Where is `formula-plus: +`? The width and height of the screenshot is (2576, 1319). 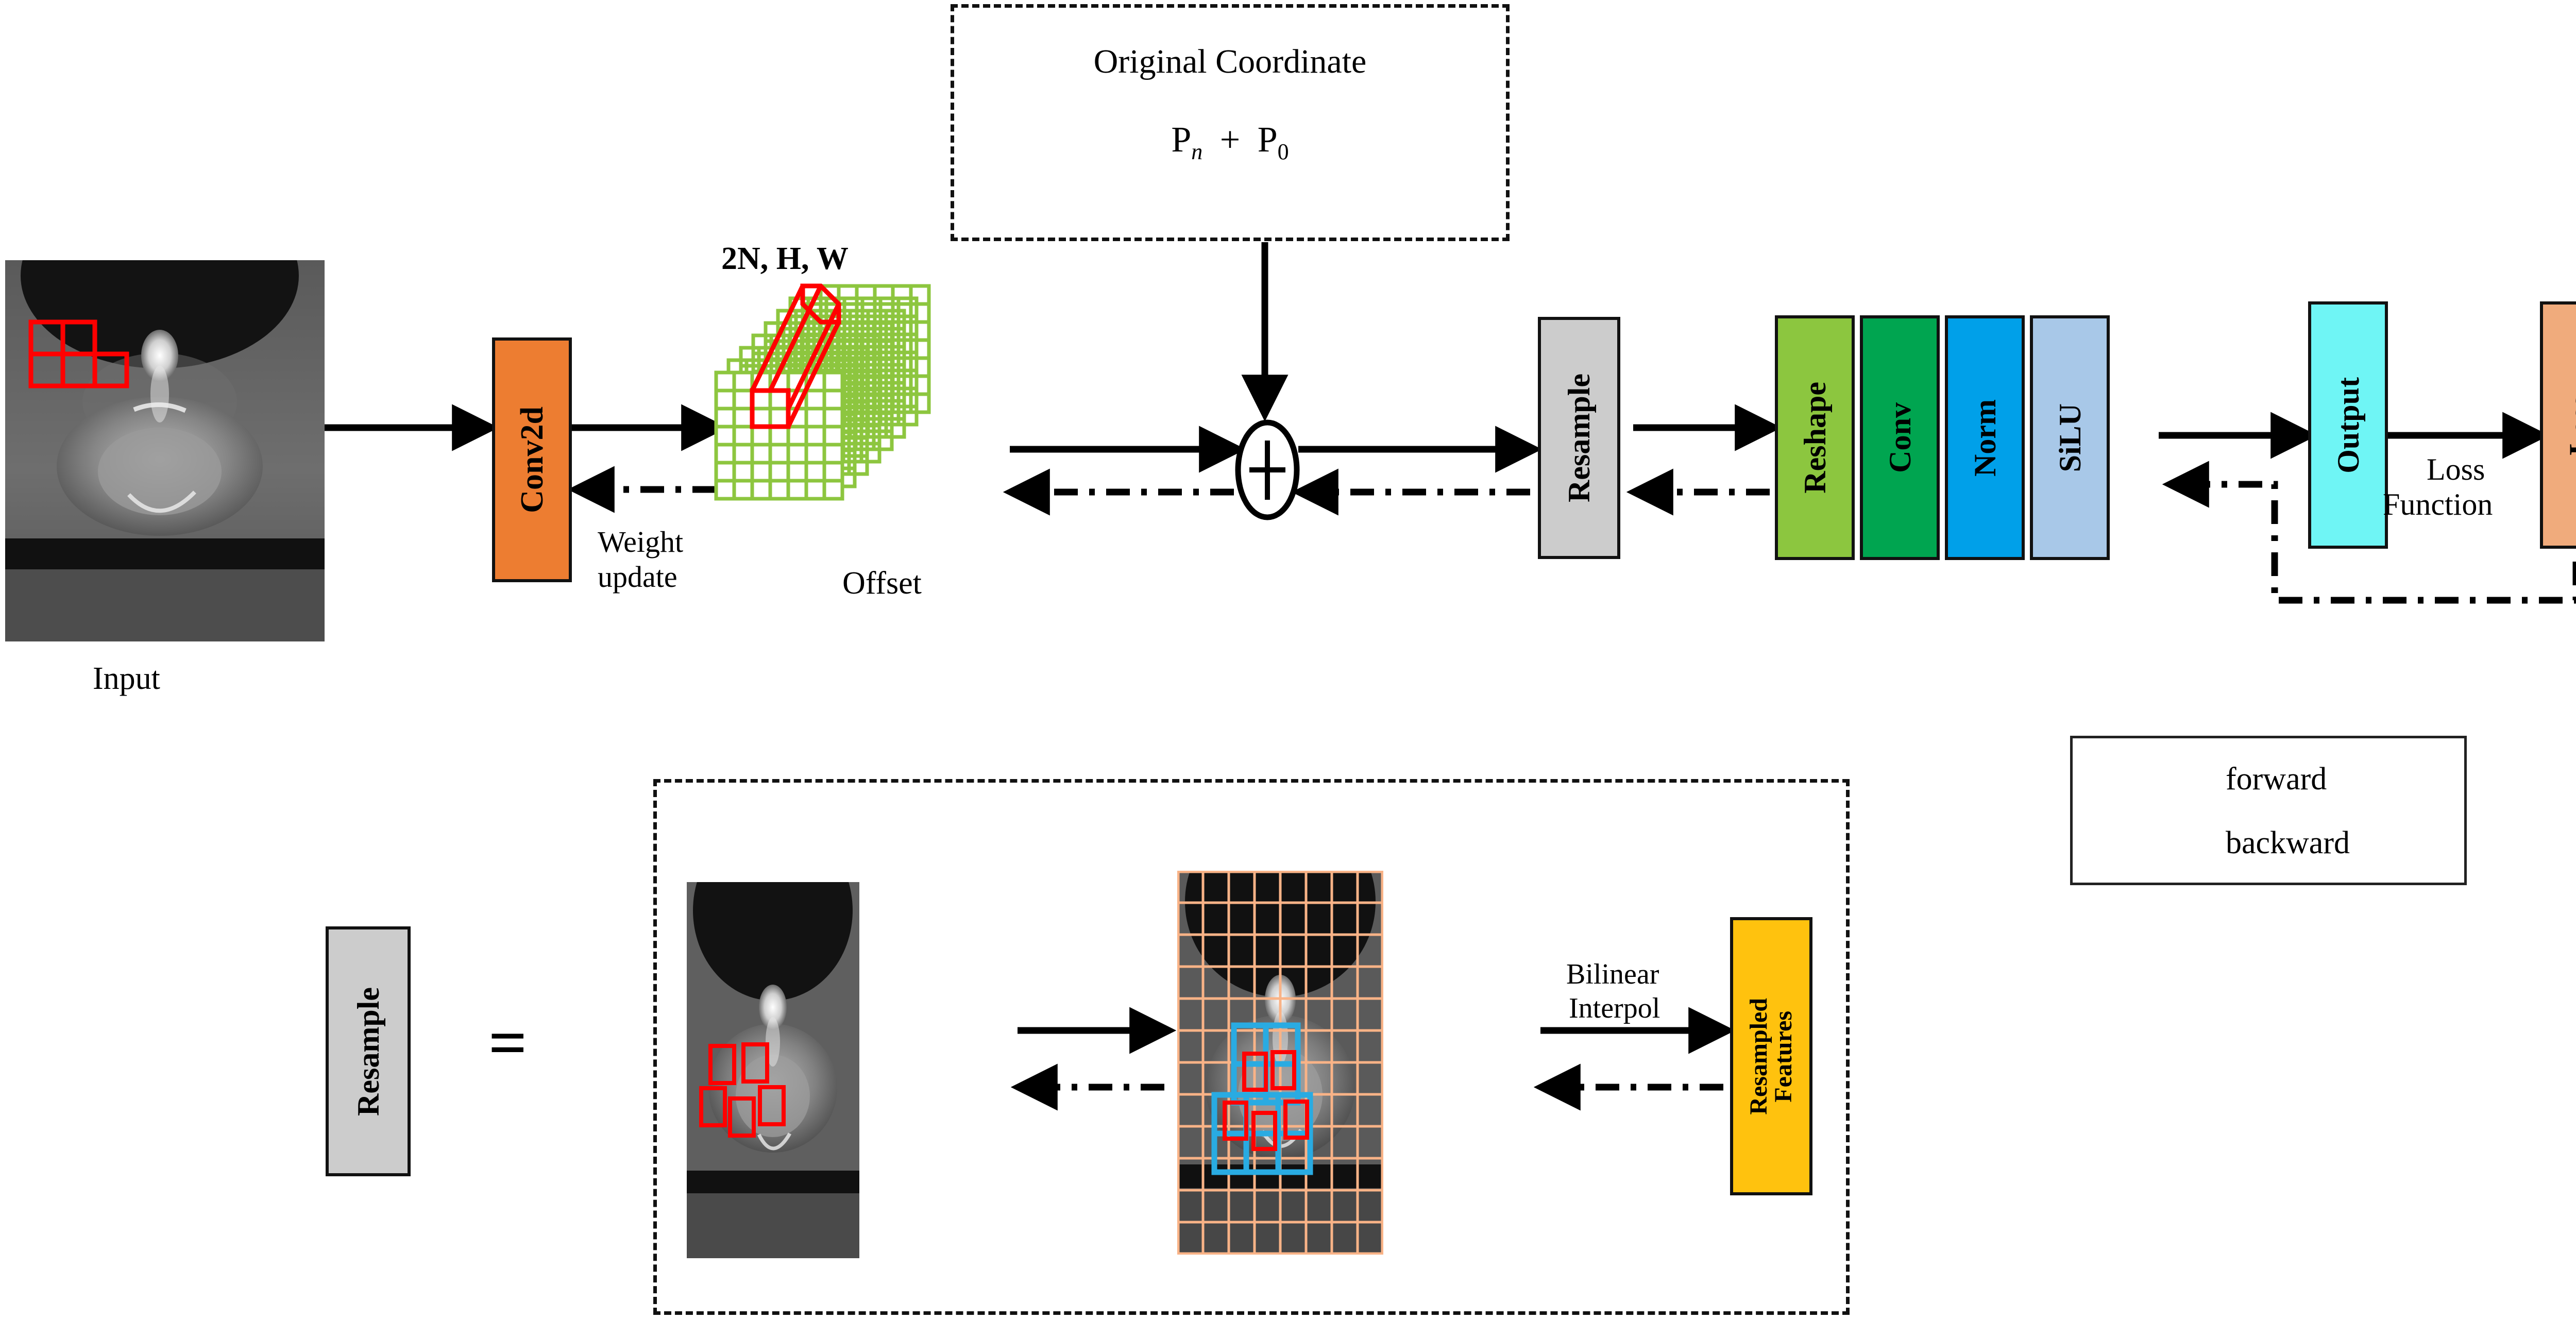
formula-plus: + is located at coordinates (1230, 140).